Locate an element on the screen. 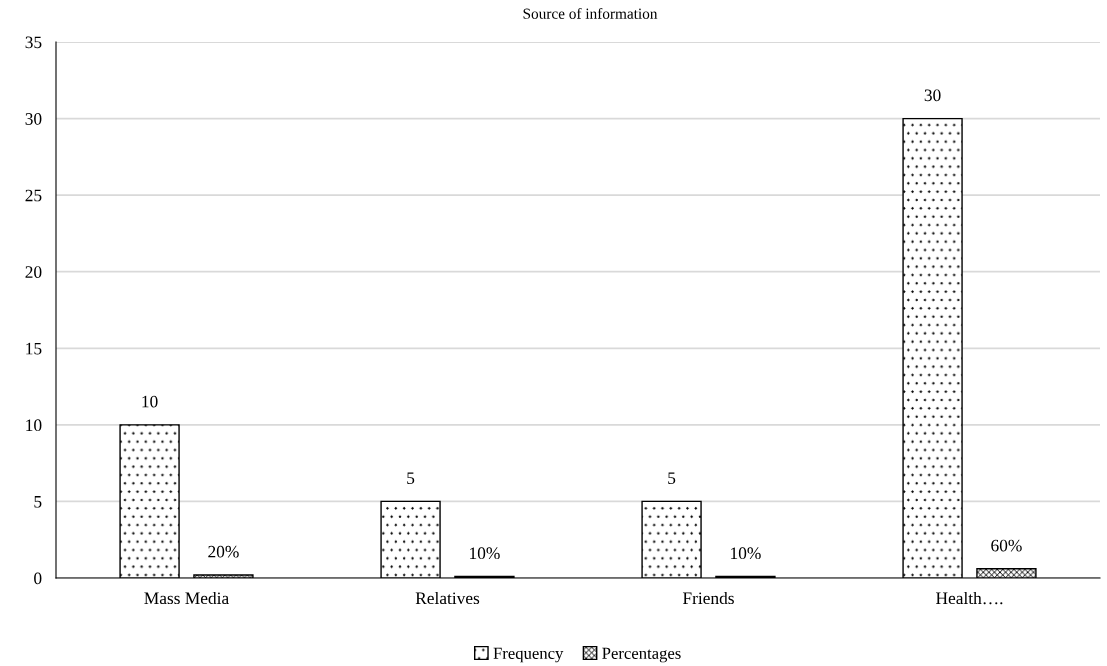 Image resolution: width=1107 pixels, height=666 pixels. legend-label: Percentages is located at coordinates (641, 655).